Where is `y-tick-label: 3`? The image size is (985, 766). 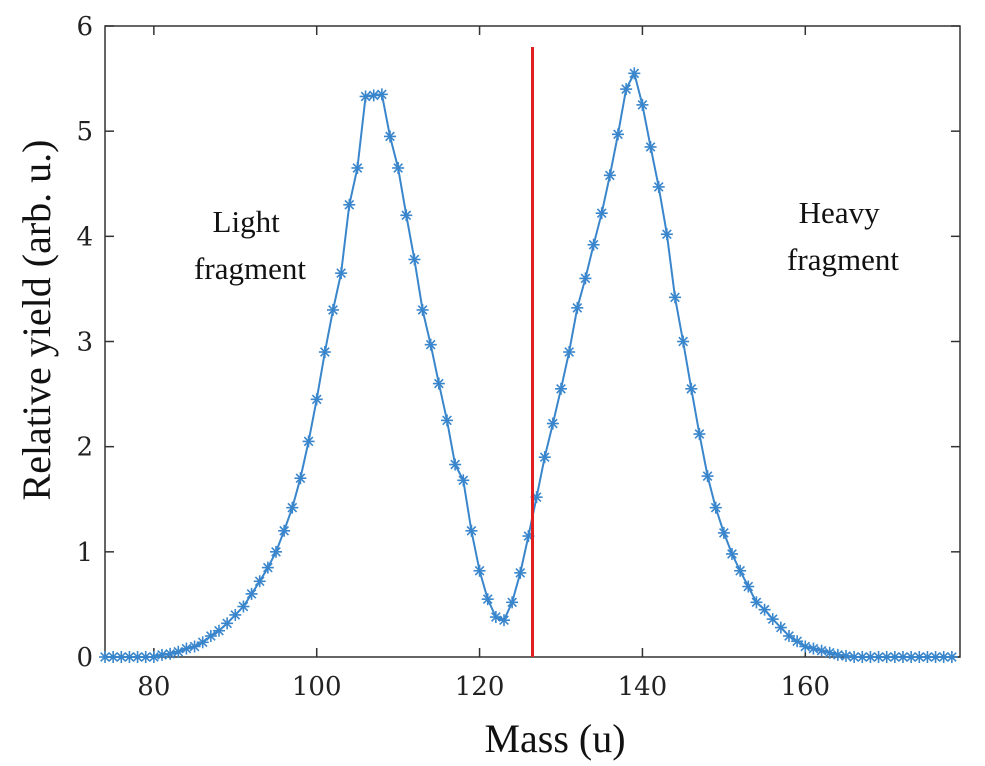
y-tick-label: 3 is located at coordinates (84, 343).